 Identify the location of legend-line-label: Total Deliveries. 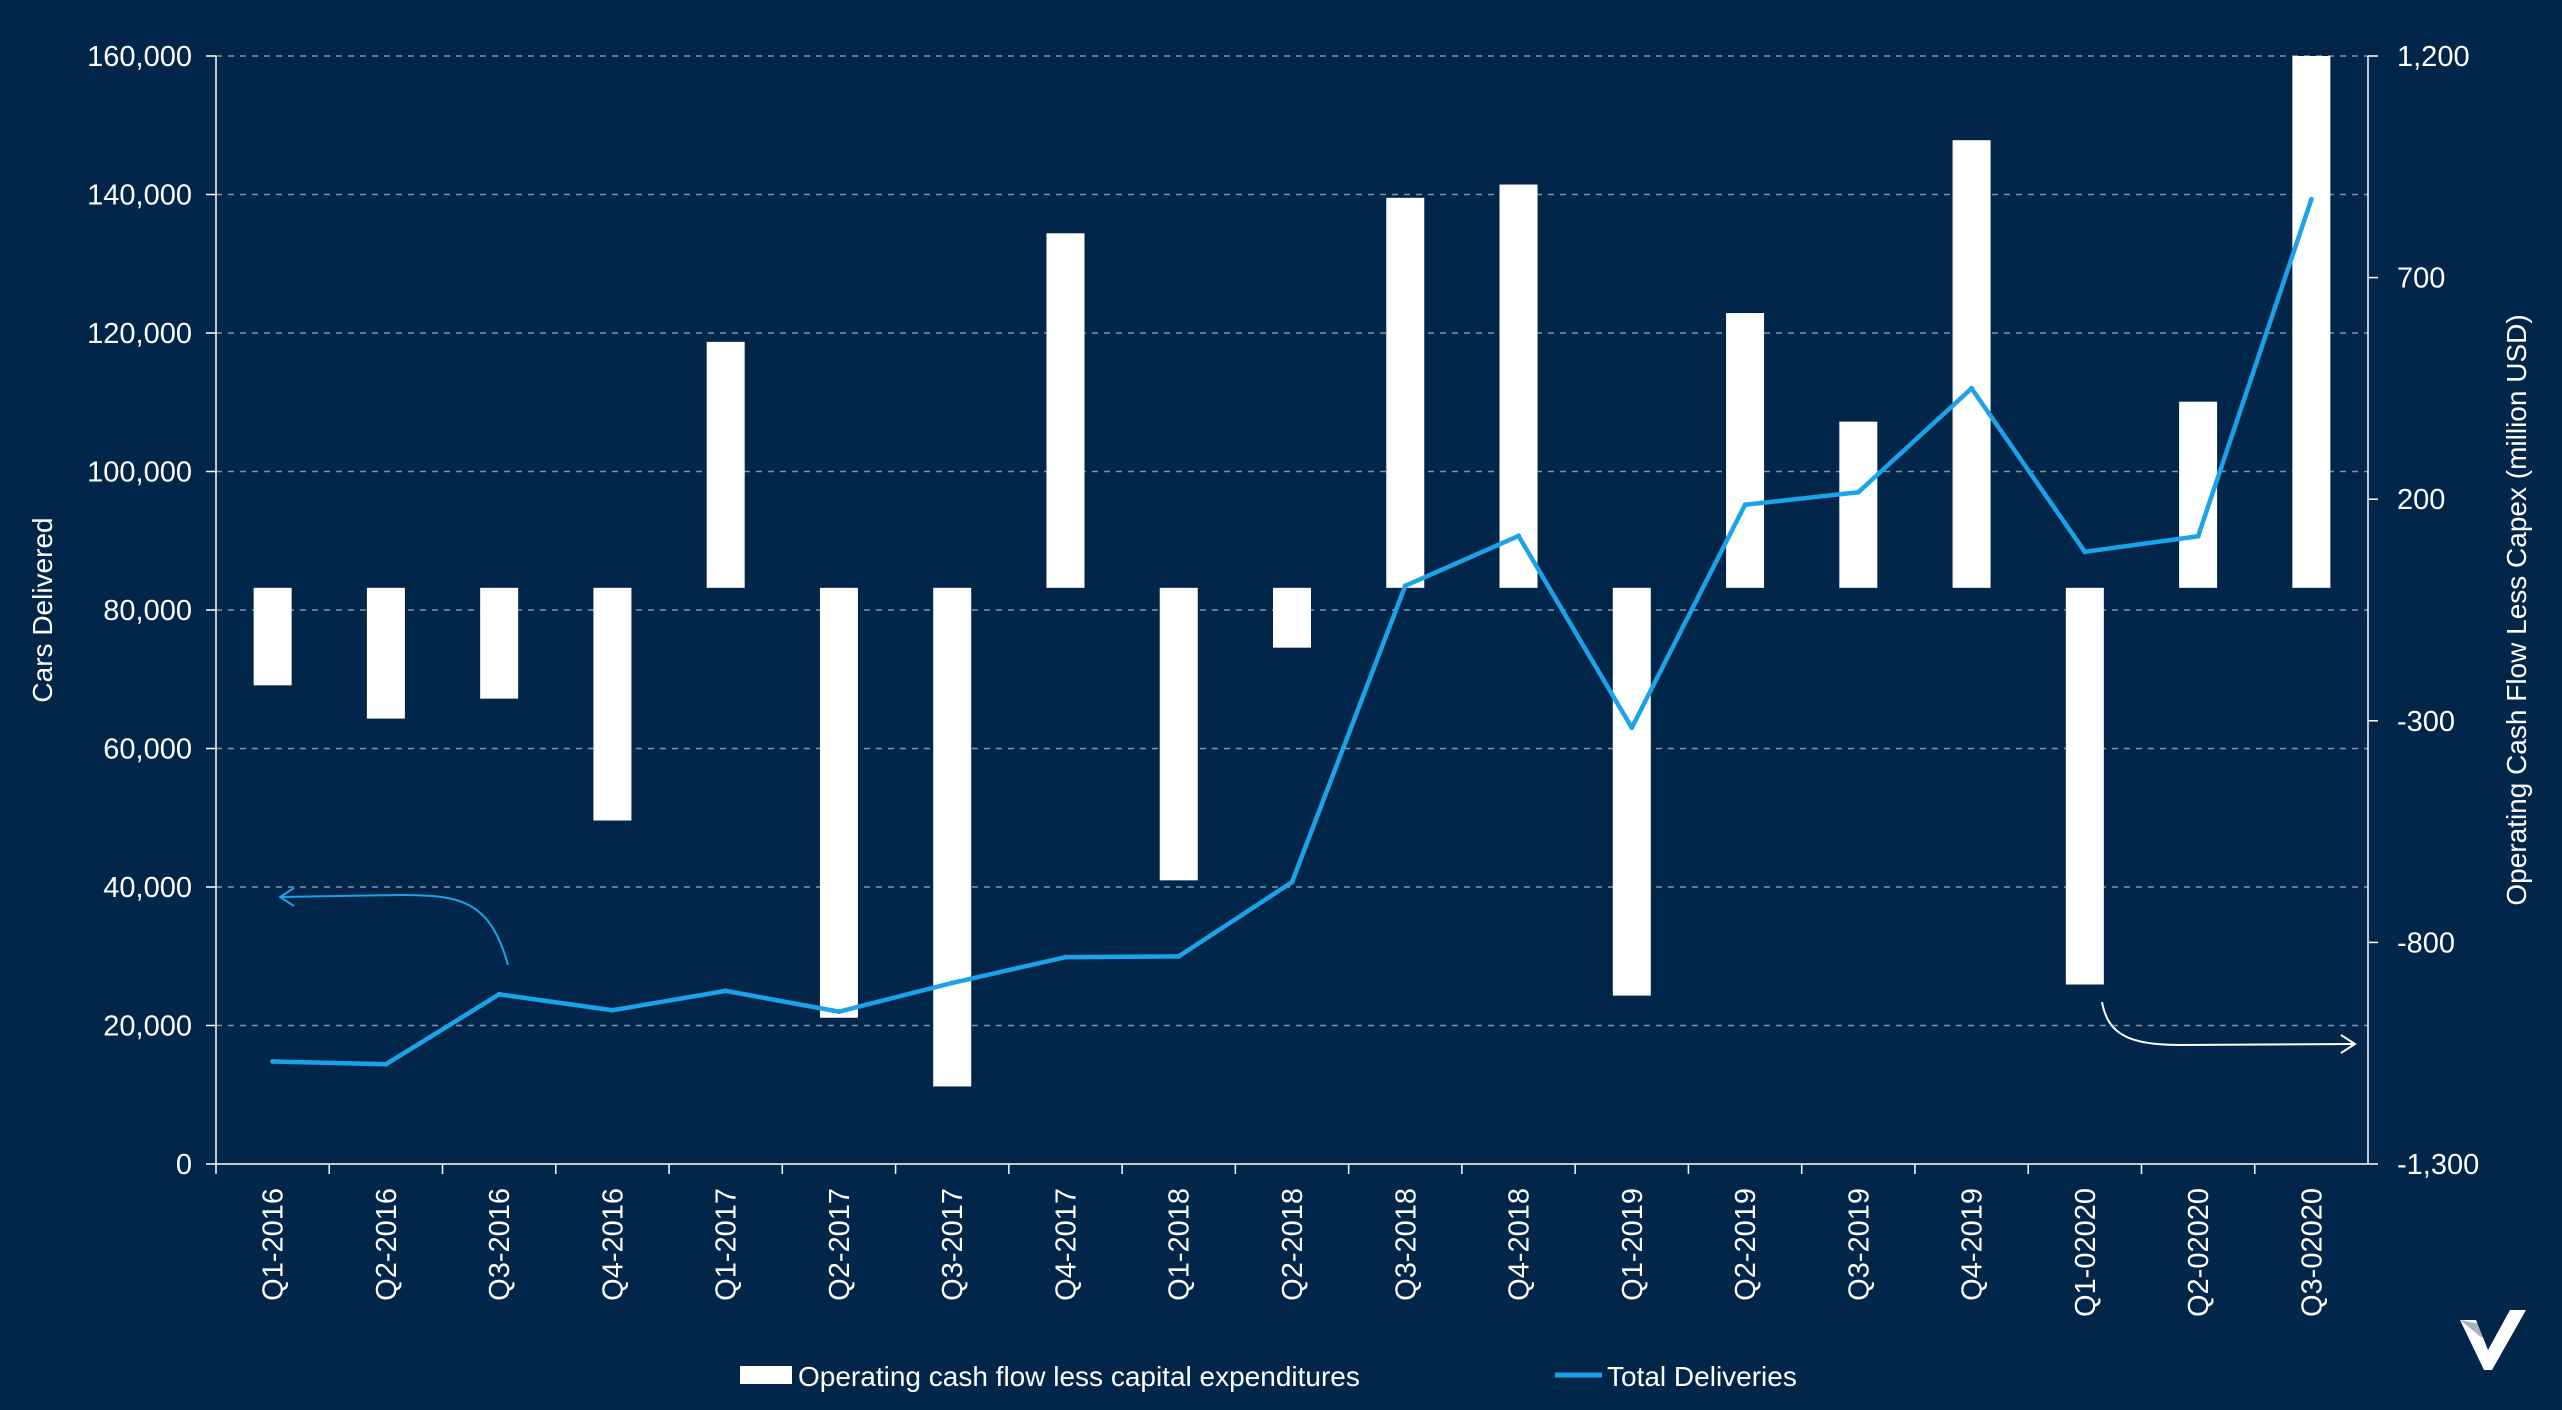
(1702, 1376).